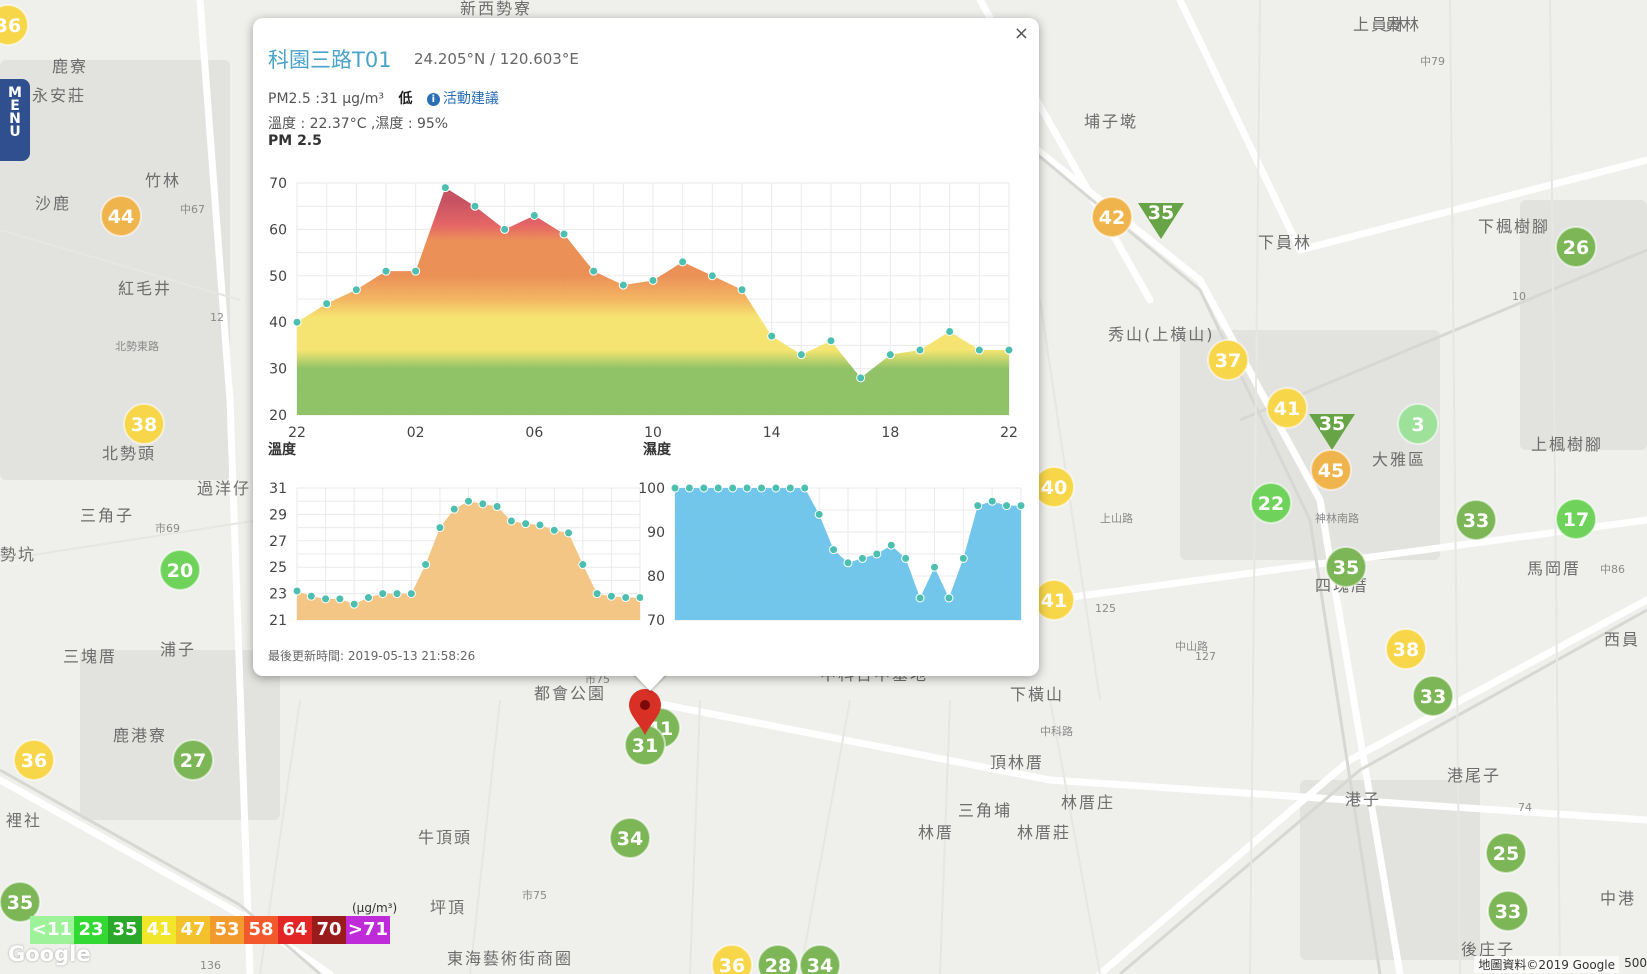 Image resolution: width=1647 pixels, height=974 pixels. I want to click on activity-advice-link: i 活動建議, so click(462, 99).